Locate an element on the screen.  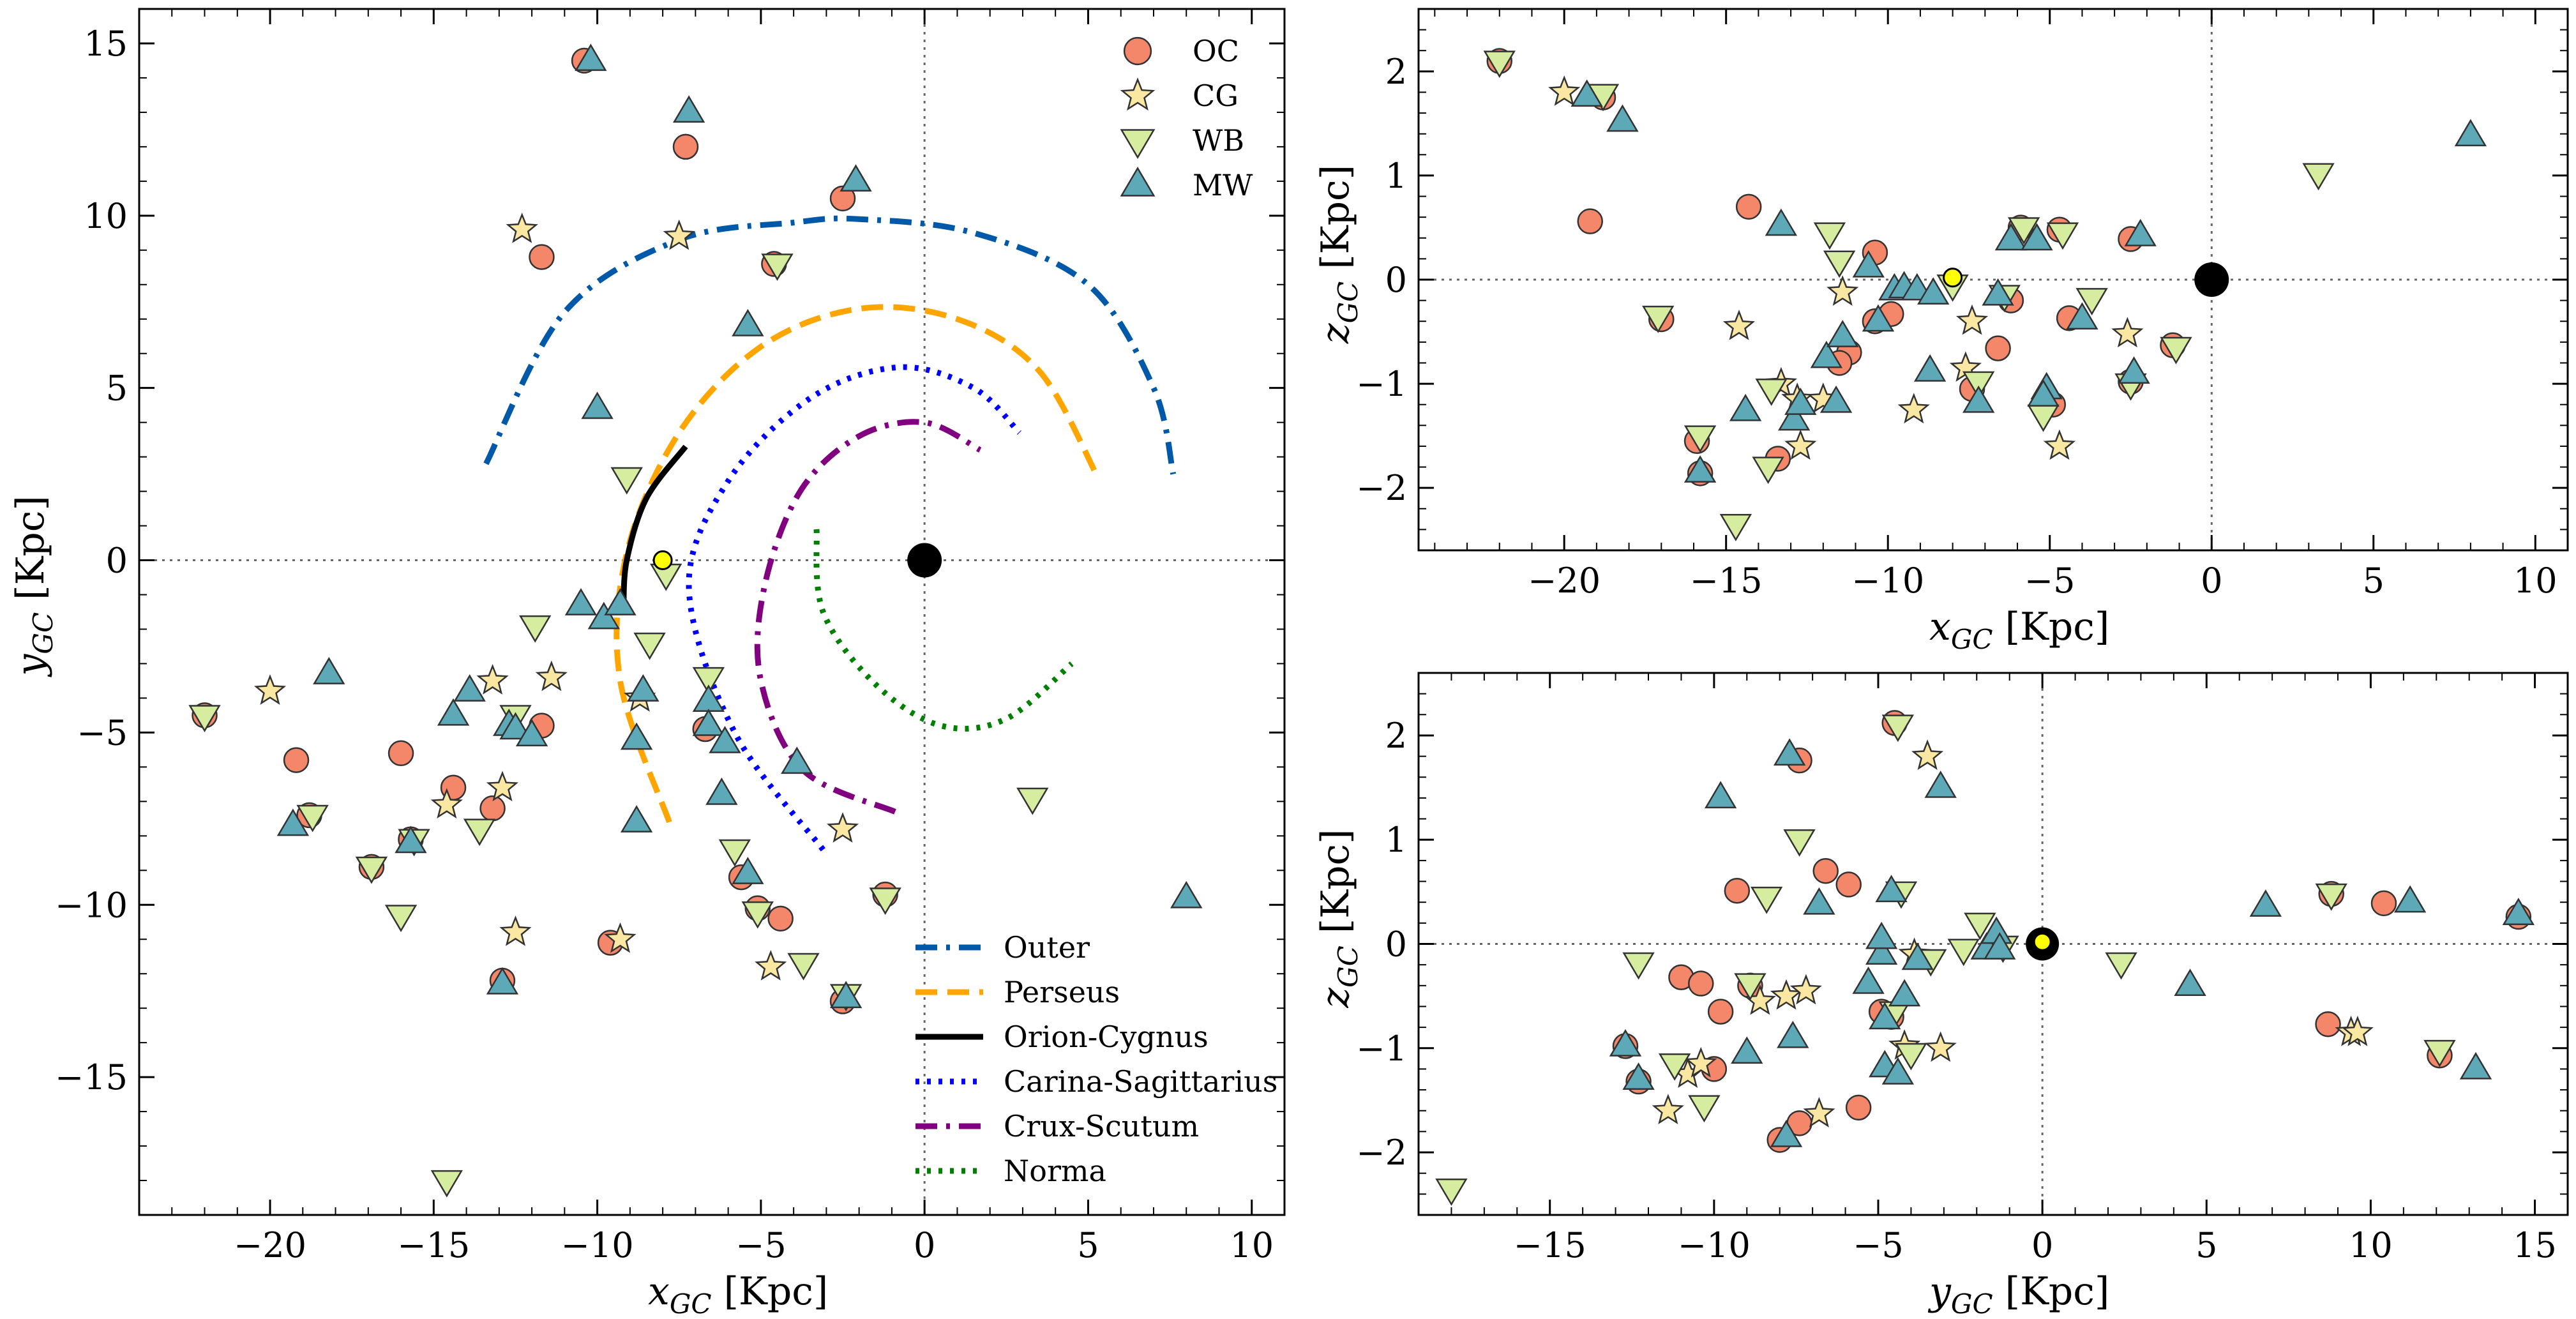
arm-carina-sagittarius is located at coordinates (854, 608).